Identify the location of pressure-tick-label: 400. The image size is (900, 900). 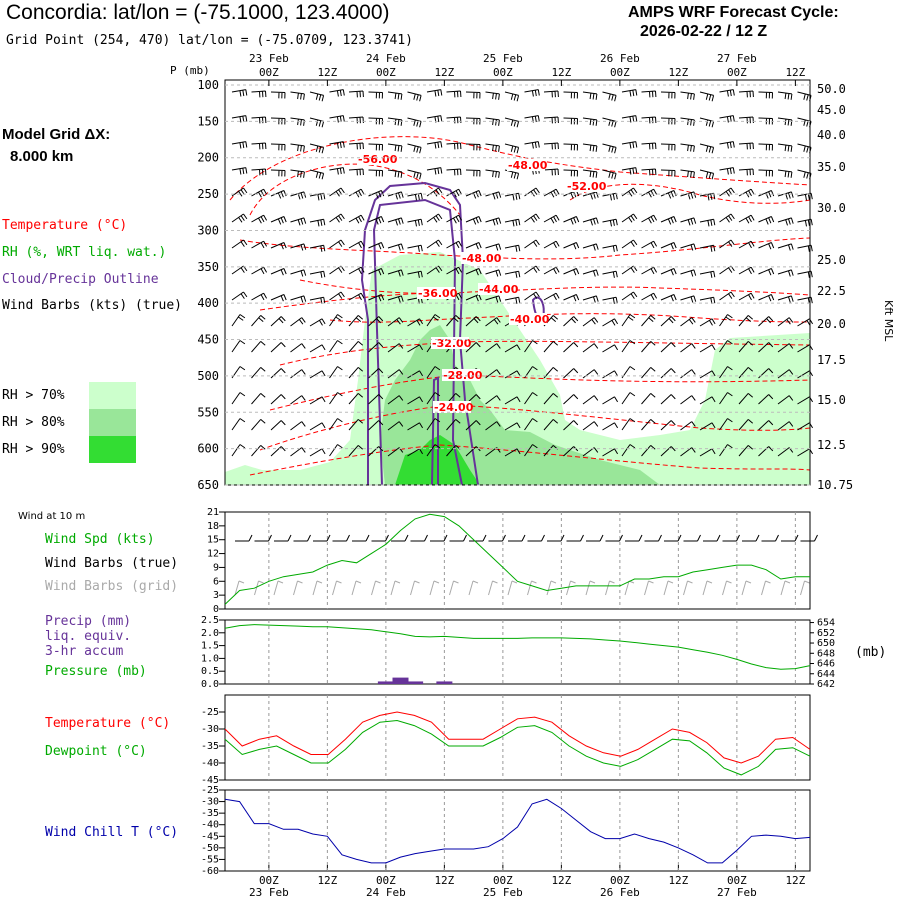
(208, 303).